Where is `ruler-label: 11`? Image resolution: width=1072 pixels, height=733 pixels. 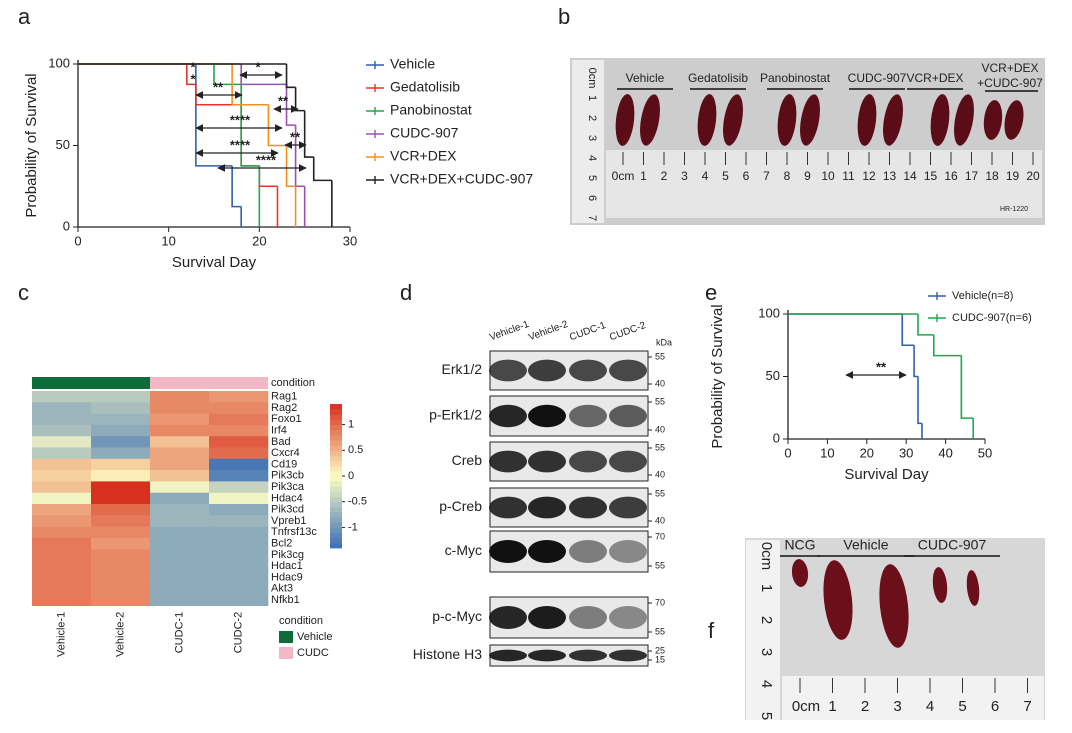
ruler-label: 11 is located at coordinates (848, 176).